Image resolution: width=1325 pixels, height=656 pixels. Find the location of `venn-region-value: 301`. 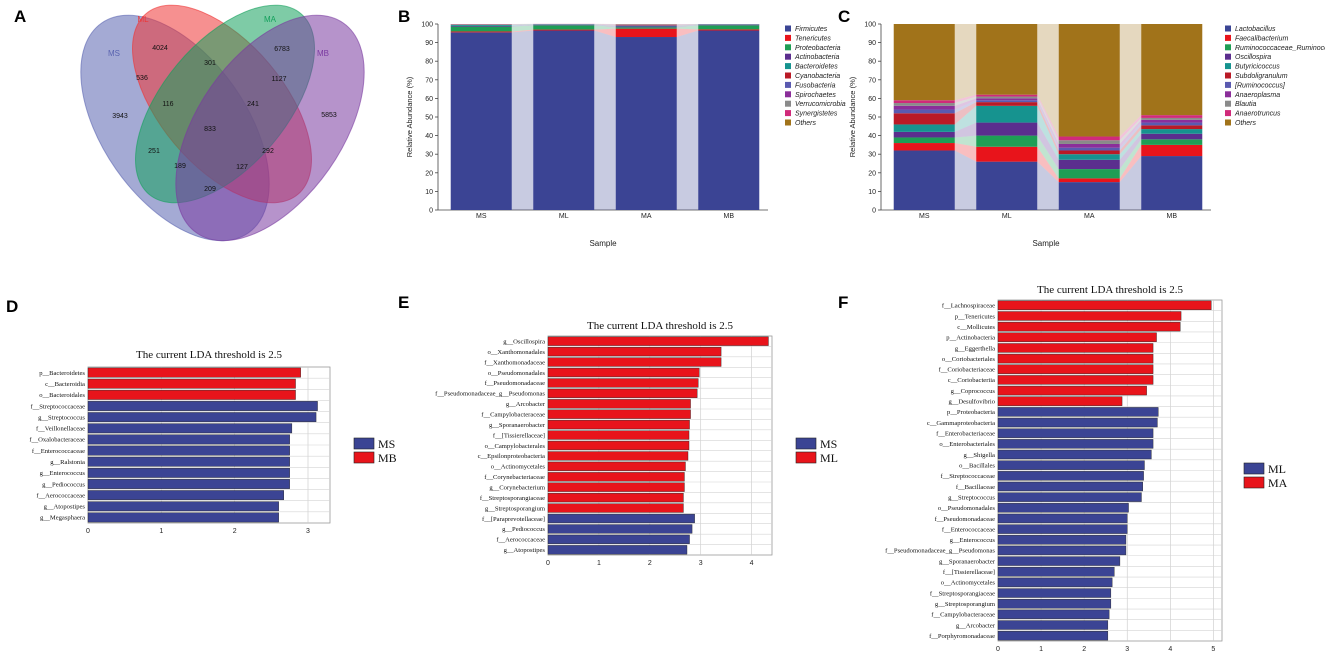

venn-region-value: 301 is located at coordinates (210, 63).